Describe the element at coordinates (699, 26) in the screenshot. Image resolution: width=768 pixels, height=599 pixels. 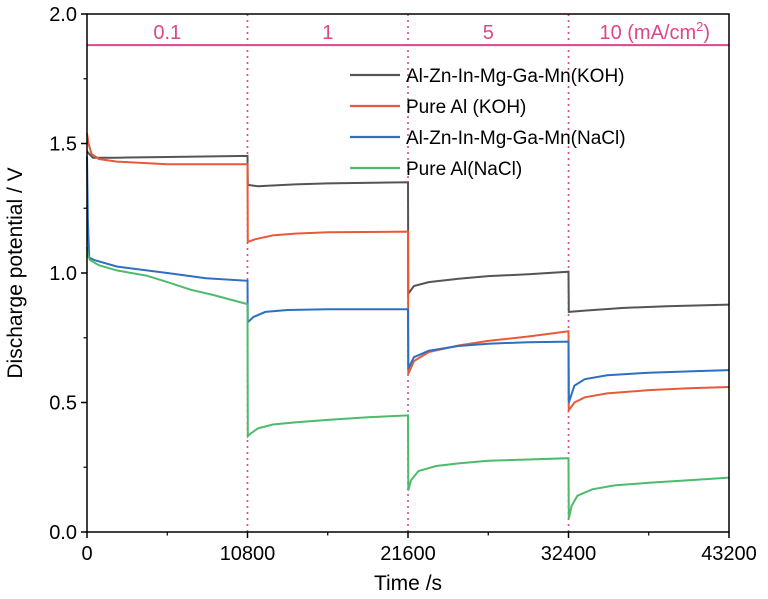
I see `current-density-unit-superscript: 2` at that location.